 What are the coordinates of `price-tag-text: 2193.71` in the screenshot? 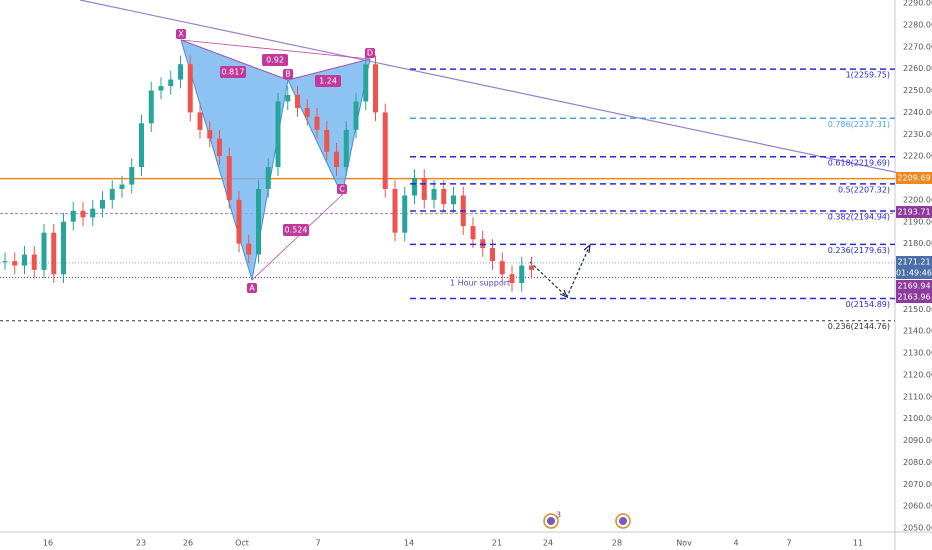 It's located at (913, 212).